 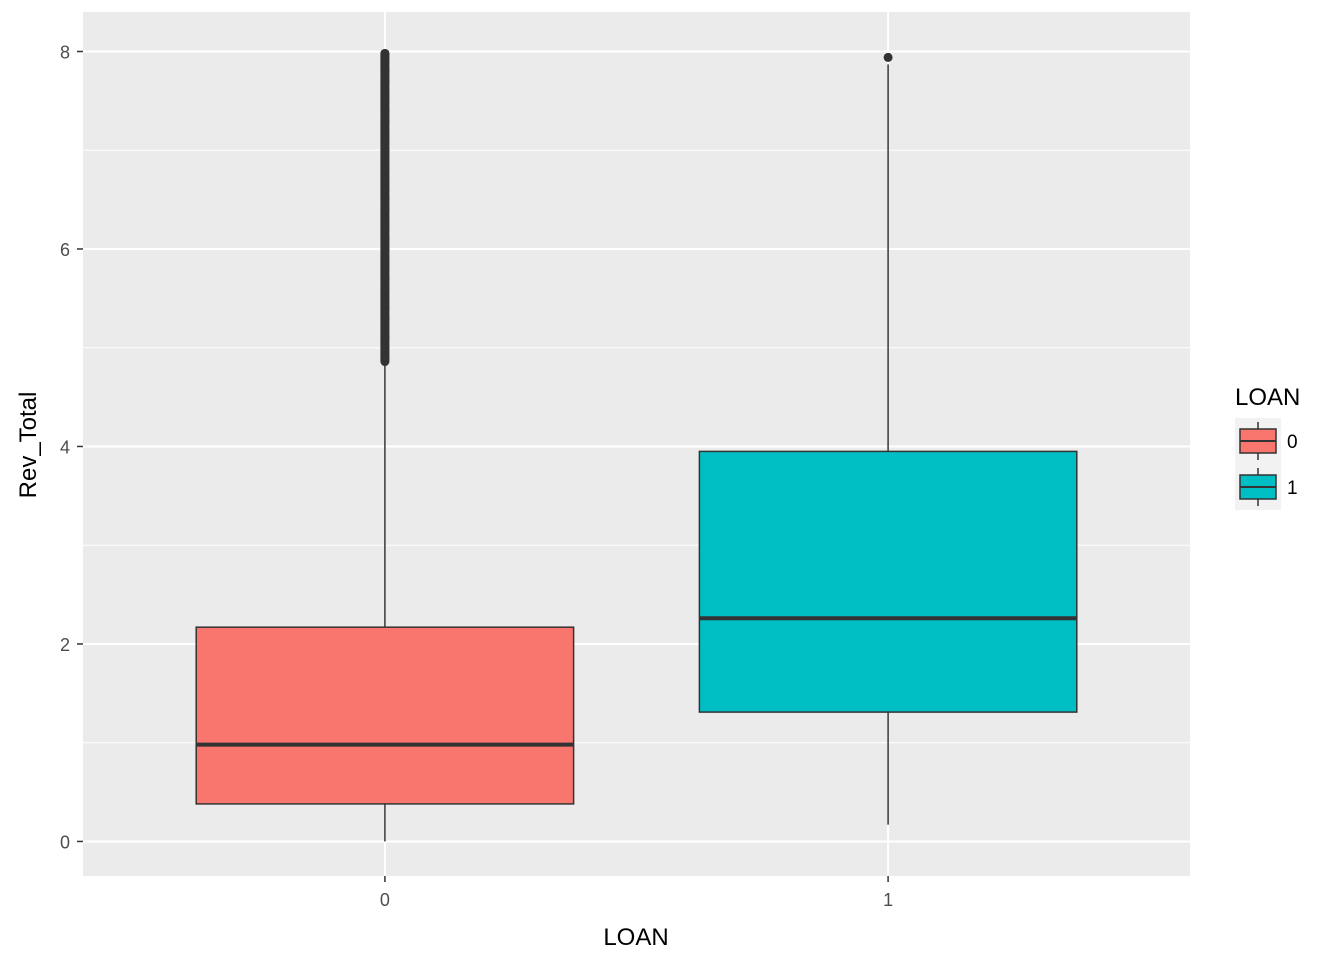 I want to click on y-axis: 0 2 4 6 8, so click(x=71, y=447).